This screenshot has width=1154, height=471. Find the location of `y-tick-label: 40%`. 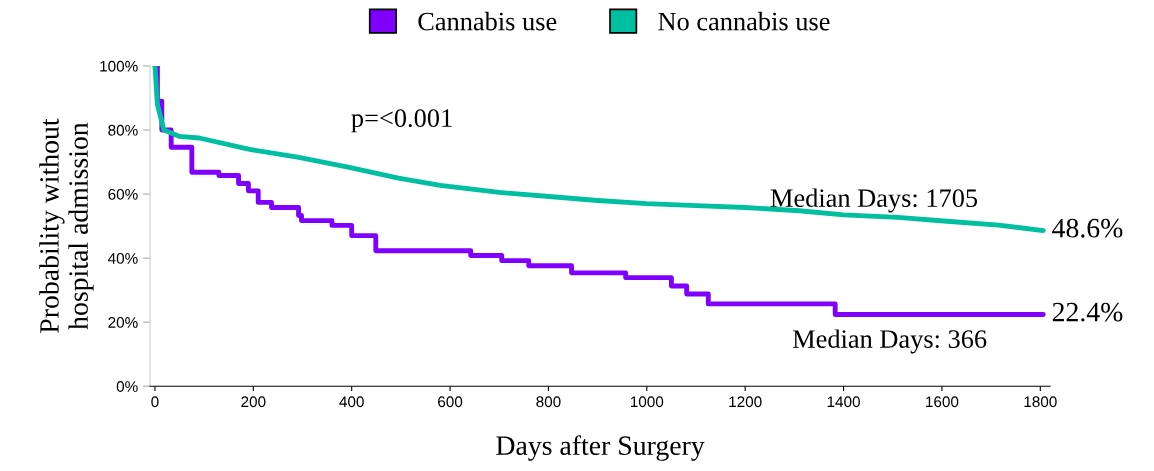

y-tick-label: 40% is located at coordinates (122, 258).